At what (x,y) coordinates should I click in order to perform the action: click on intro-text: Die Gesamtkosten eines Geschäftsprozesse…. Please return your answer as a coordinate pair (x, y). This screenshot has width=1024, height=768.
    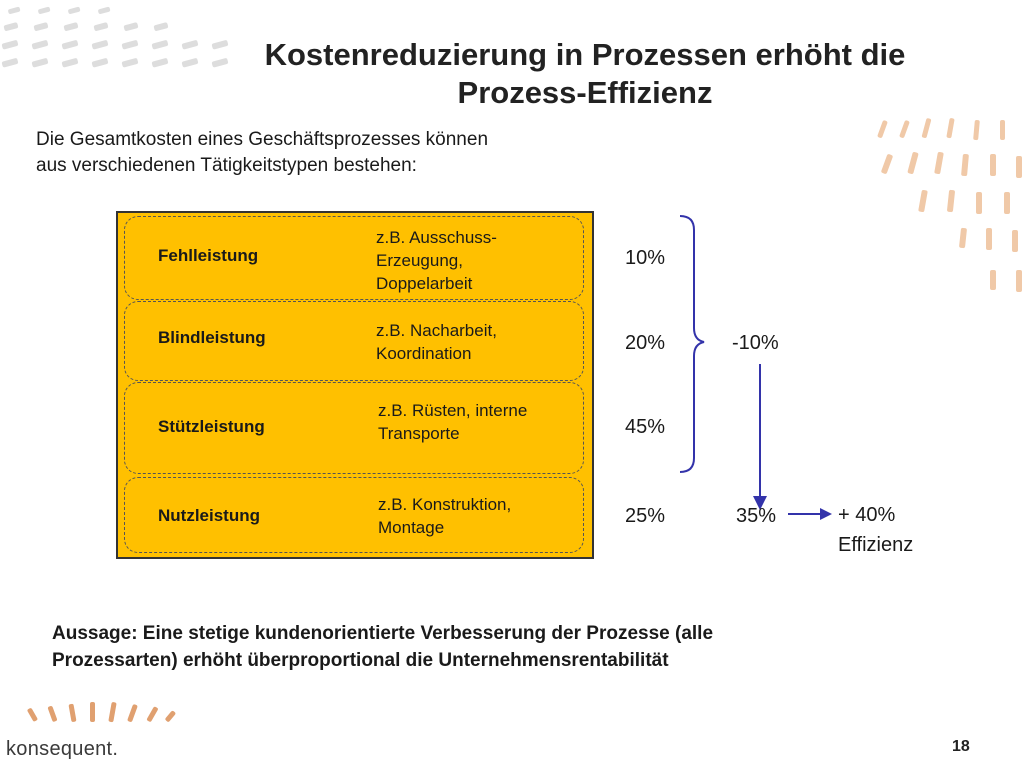
    Looking at the image, I should click on (326, 153).